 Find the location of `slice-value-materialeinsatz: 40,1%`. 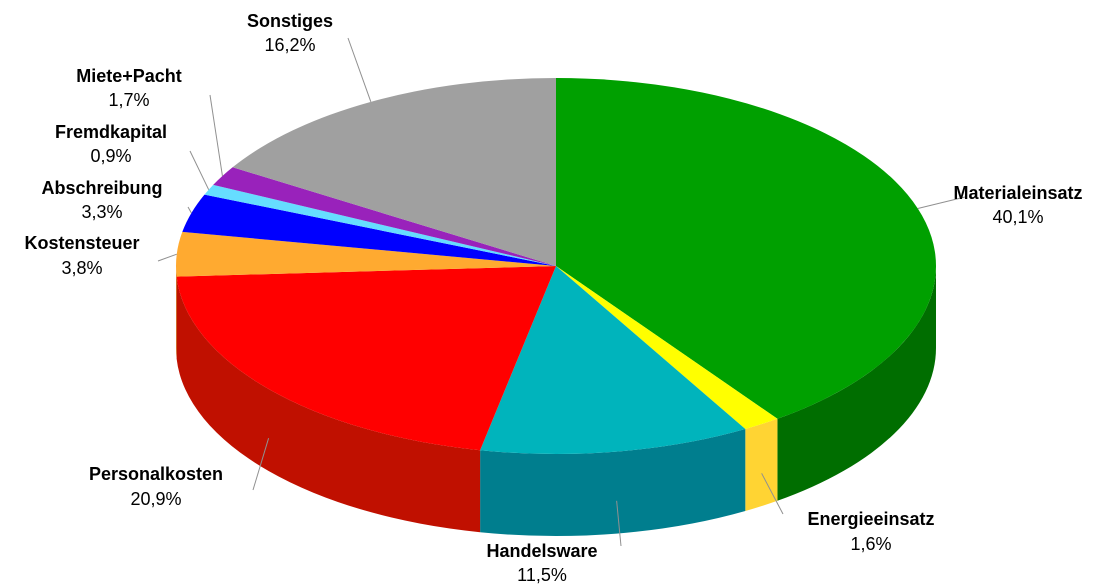

slice-value-materialeinsatz: 40,1% is located at coordinates (1017, 217).